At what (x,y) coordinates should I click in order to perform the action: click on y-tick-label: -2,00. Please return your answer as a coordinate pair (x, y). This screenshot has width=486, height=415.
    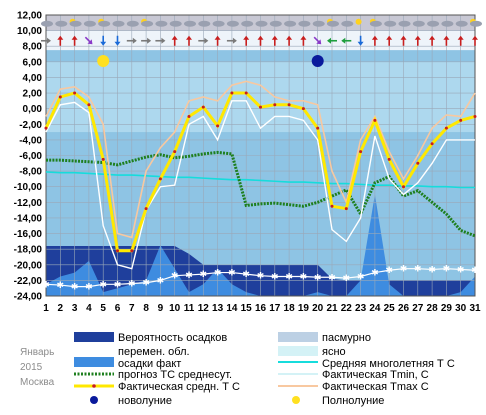
    Looking at the image, I should click on (30, 125).